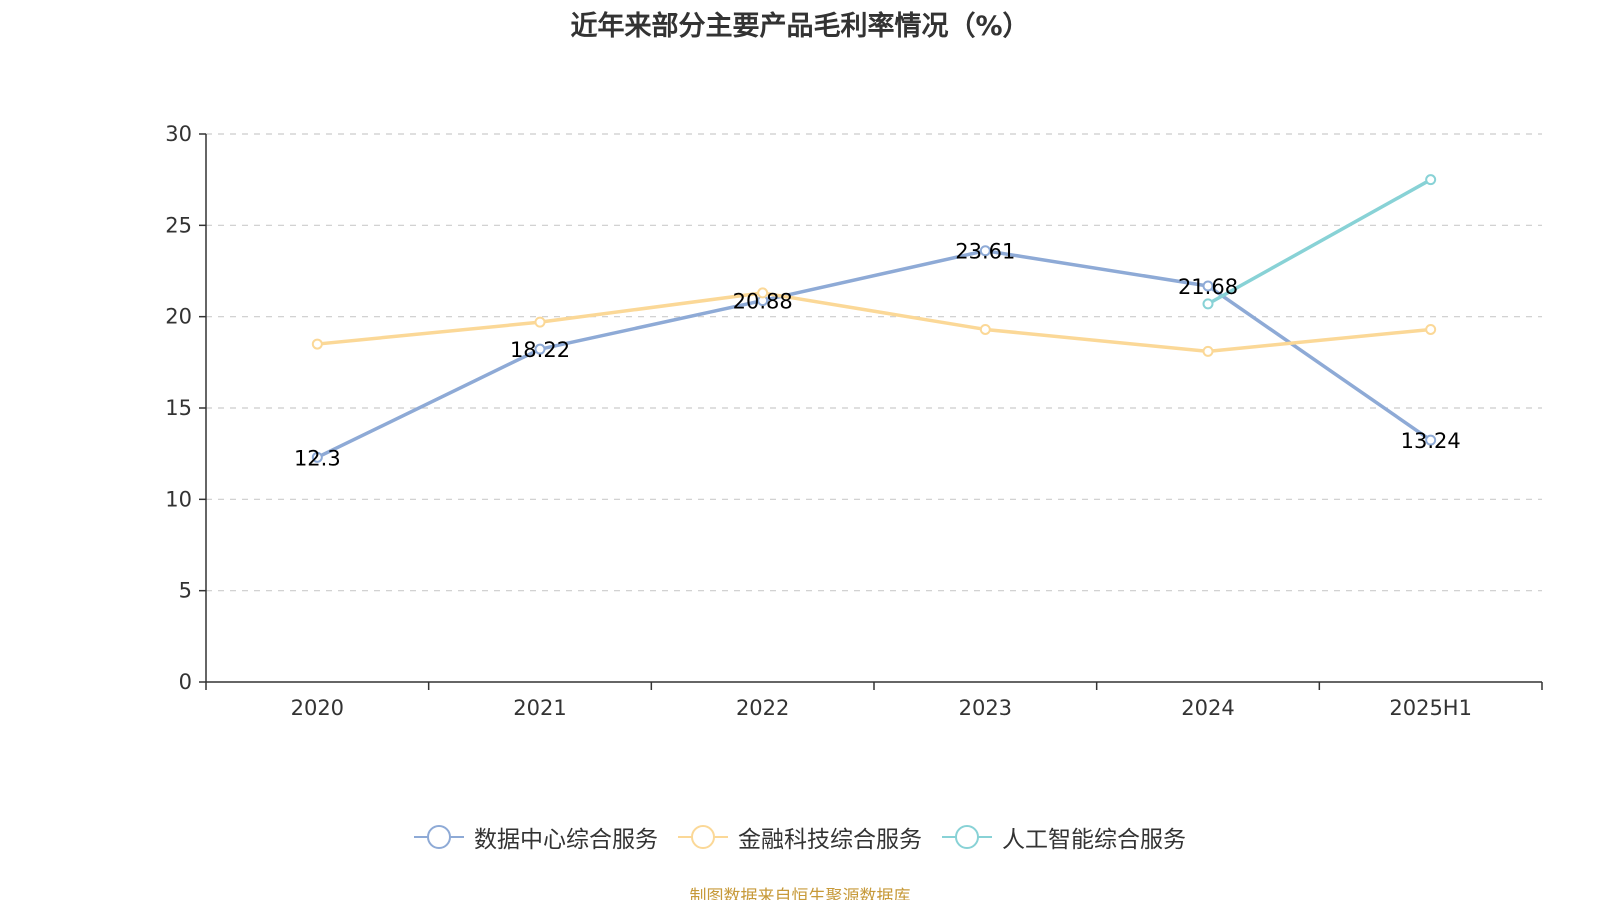 Image resolution: width=1600 pixels, height=900 pixels. Describe the element at coordinates (1207, 708) in the screenshot. I see `x-tick-label: 2024` at that location.